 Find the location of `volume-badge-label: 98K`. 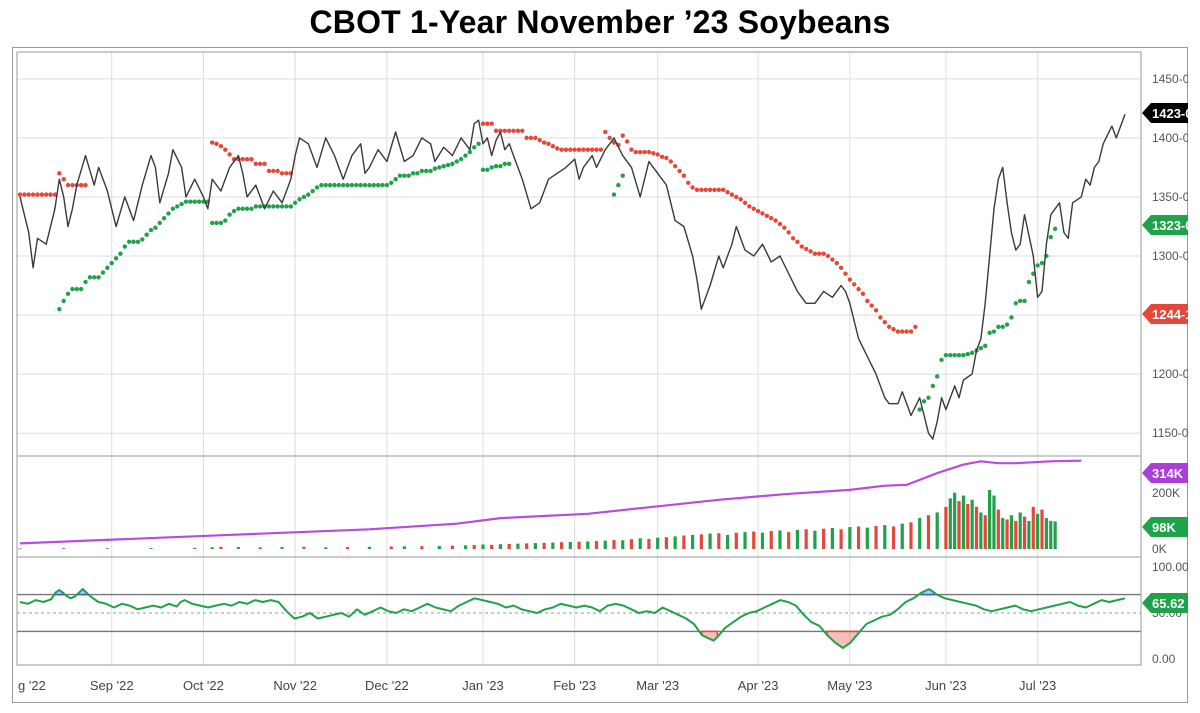

volume-badge-label: 98K is located at coordinates (1164, 527).